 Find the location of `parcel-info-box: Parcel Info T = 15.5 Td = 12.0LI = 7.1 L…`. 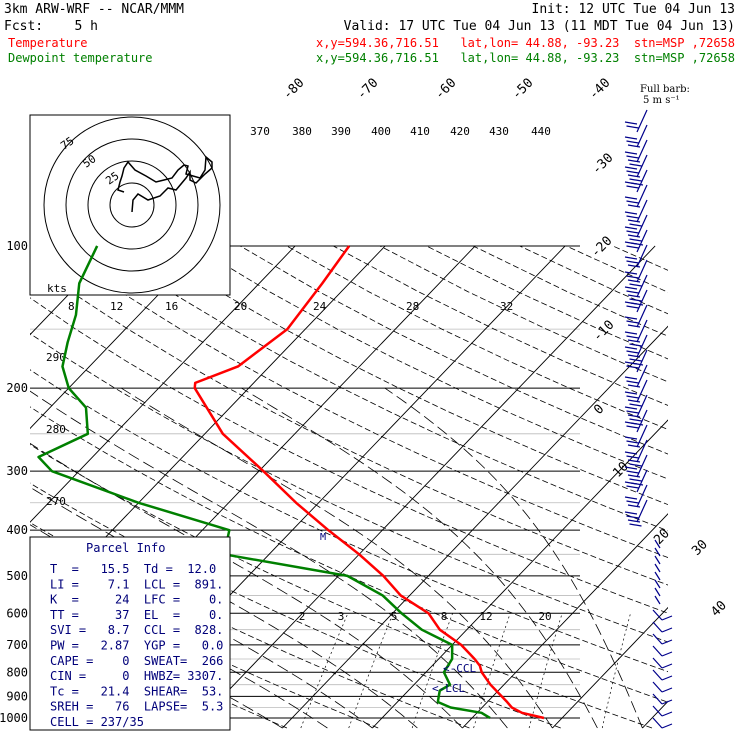

parcel-info-box: Parcel Info T = 15.5 Td = 12.0LI = 7.1 L… is located at coordinates (130, 633).